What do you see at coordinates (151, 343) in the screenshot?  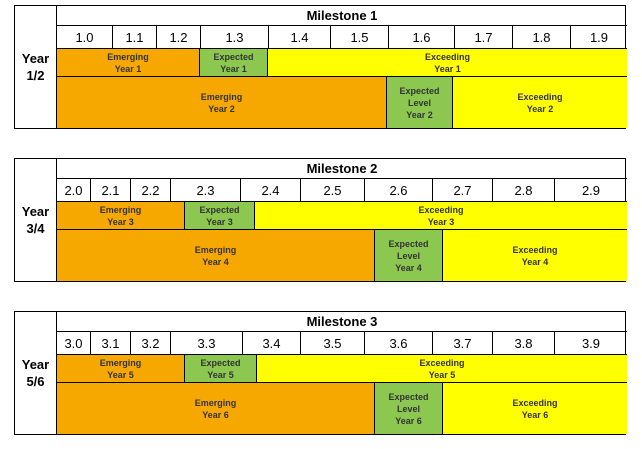 I see `level-scale-cell: 3.2` at bounding box center [151, 343].